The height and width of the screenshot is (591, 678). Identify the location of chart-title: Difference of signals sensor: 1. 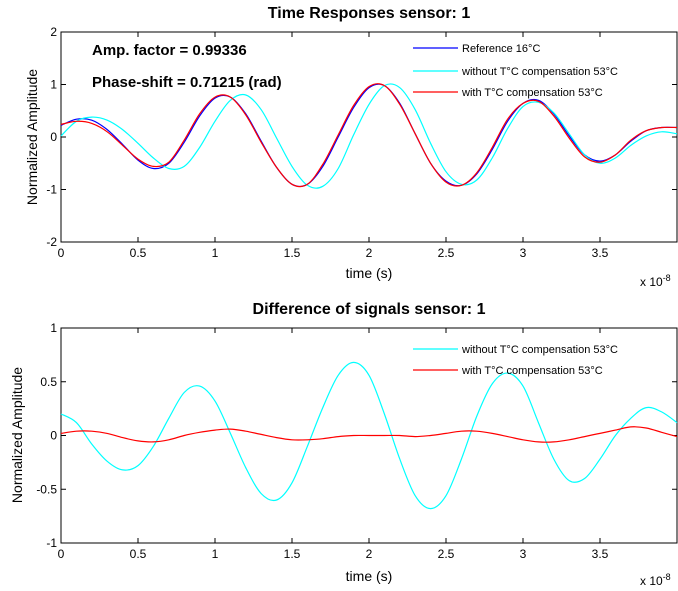
(369, 309).